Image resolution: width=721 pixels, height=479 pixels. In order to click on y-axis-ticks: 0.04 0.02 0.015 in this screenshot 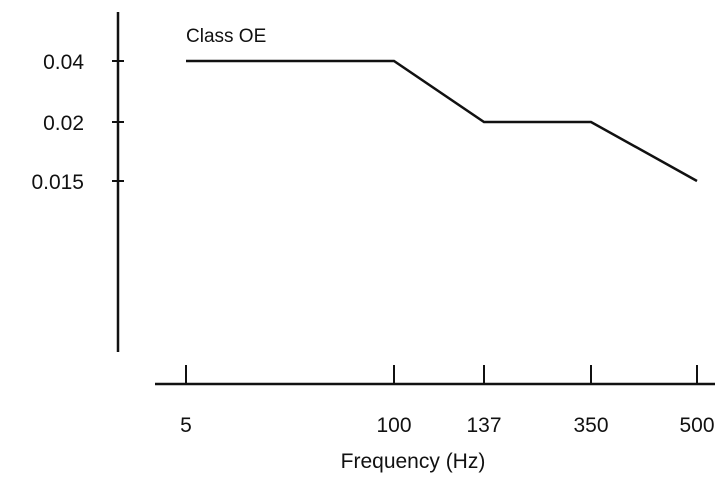, I will do `click(77, 122)`.